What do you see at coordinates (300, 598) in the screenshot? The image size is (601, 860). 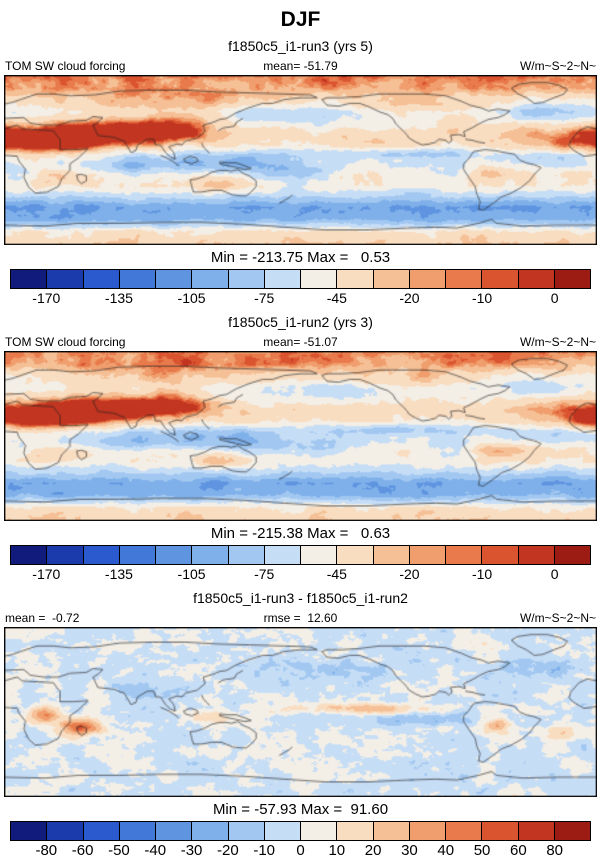 I see `panel-difference-title: f1850c5_i1-run3 - f1850c5_i1-run2` at bounding box center [300, 598].